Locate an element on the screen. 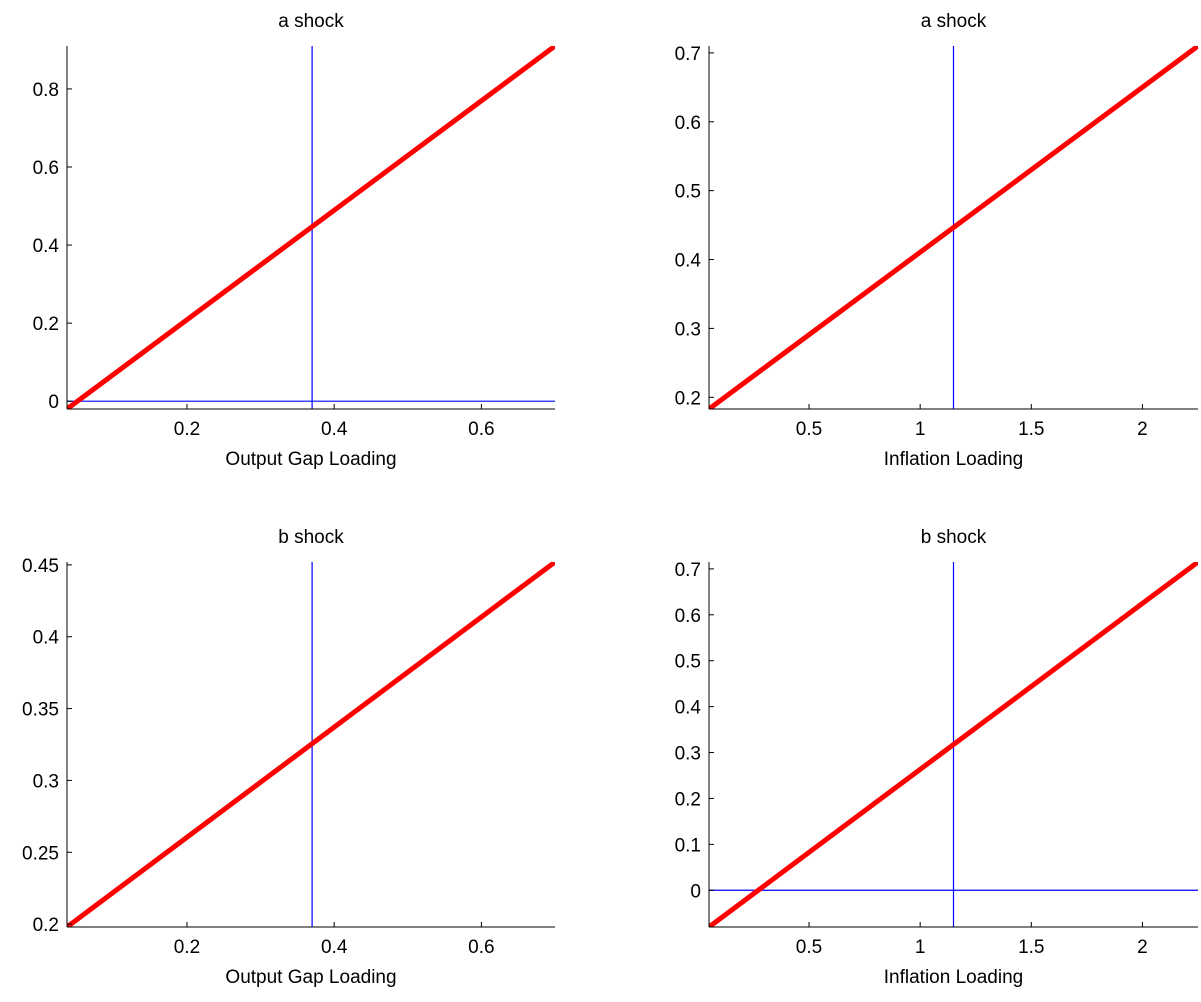 The height and width of the screenshot is (1002, 1201). y-tick-label: 0.1 is located at coordinates (688, 845).